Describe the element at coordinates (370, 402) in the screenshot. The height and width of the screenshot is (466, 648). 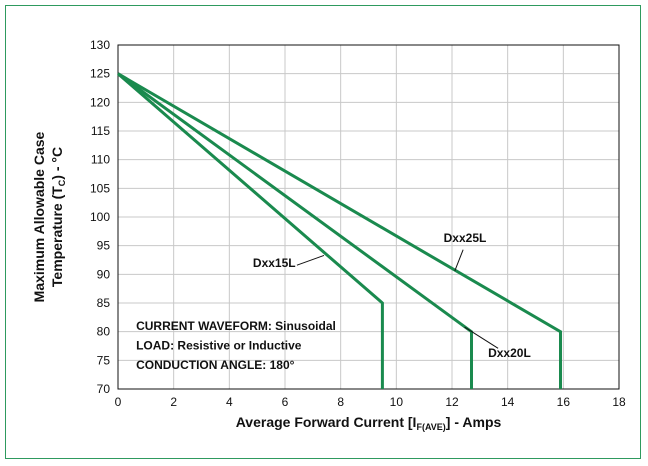
I see `x-tick-labels: 0 2 4 6 8 10 12 14 16 18` at that location.